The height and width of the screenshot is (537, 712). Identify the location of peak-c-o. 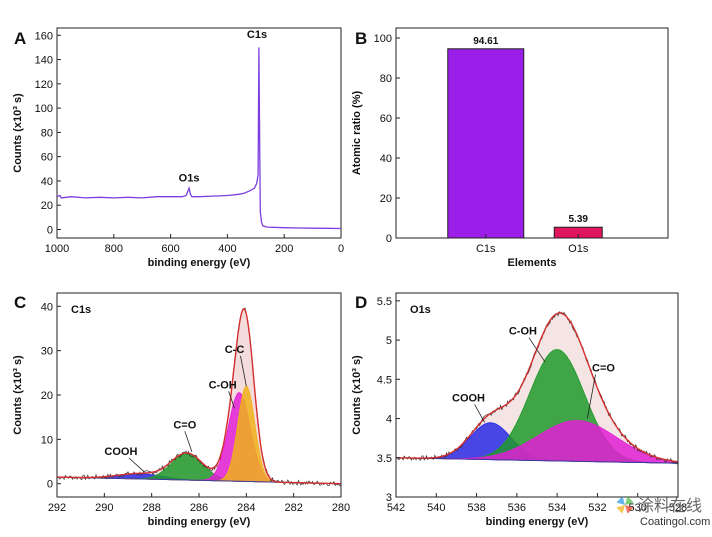
(199, 469).